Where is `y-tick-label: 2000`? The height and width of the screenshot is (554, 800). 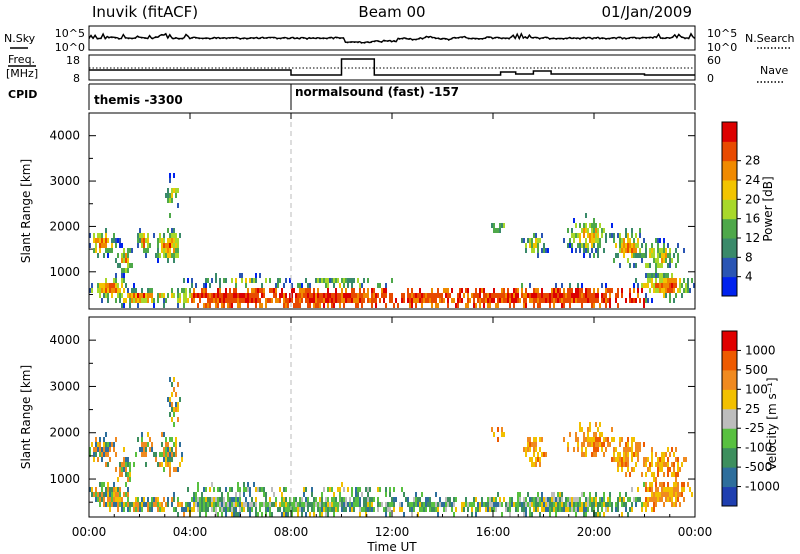
y-tick-label: 2000 is located at coordinates (64, 433).